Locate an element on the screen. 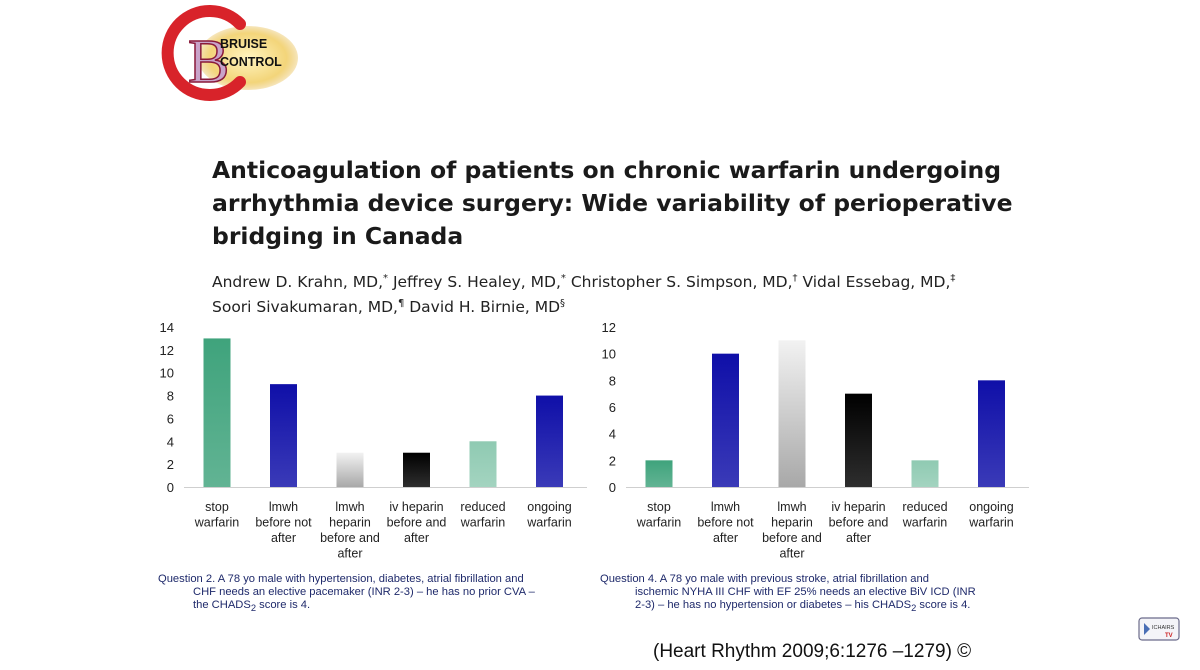 Image resolution: width=1200 pixels, height=670 pixels. author-name: David H. Birnie, MD is located at coordinates (485, 307).